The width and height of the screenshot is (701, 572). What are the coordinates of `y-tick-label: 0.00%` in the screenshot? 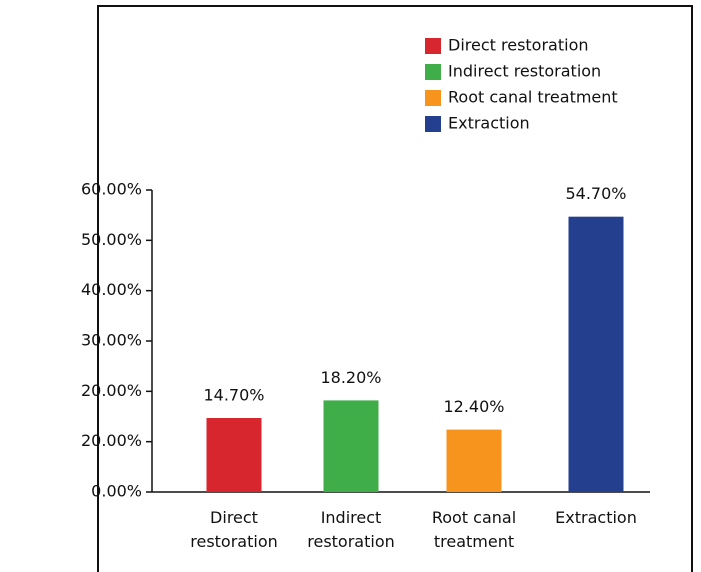 It's located at (116, 491).